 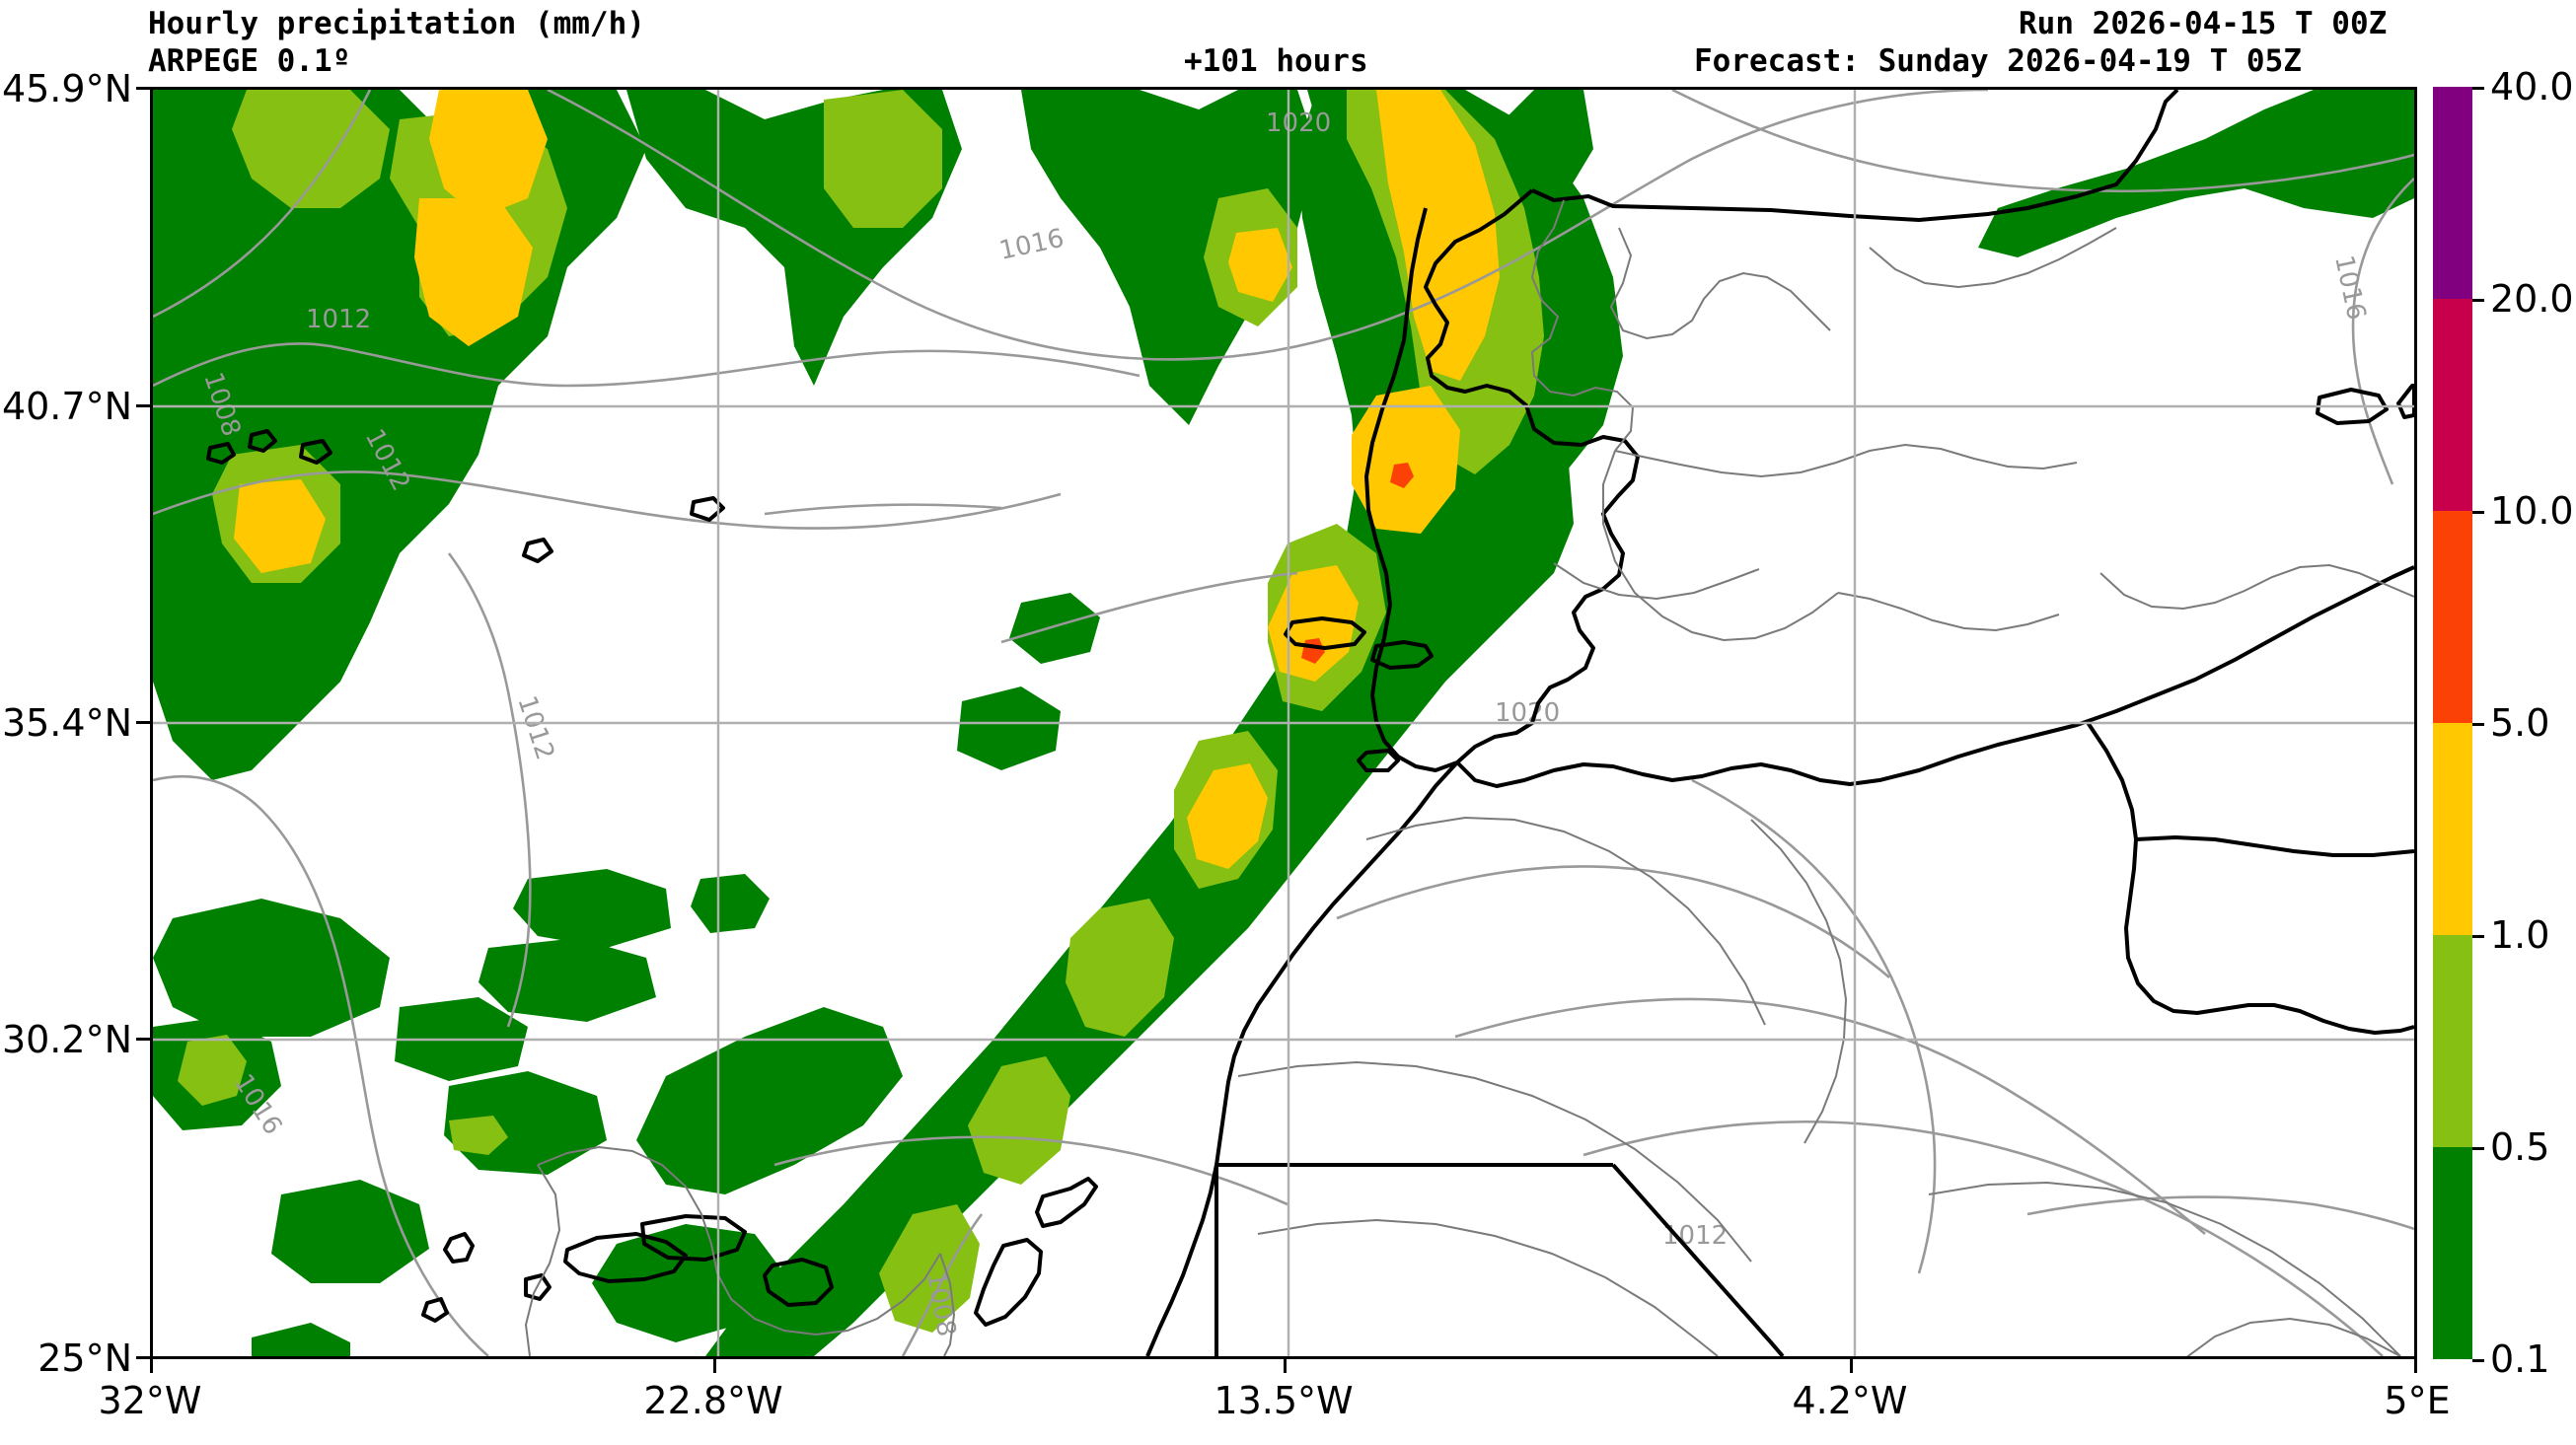 What do you see at coordinates (84, 1358) in the screenshot?
I see `y-axis-tick-label: 25°N` at bounding box center [84, 1358].